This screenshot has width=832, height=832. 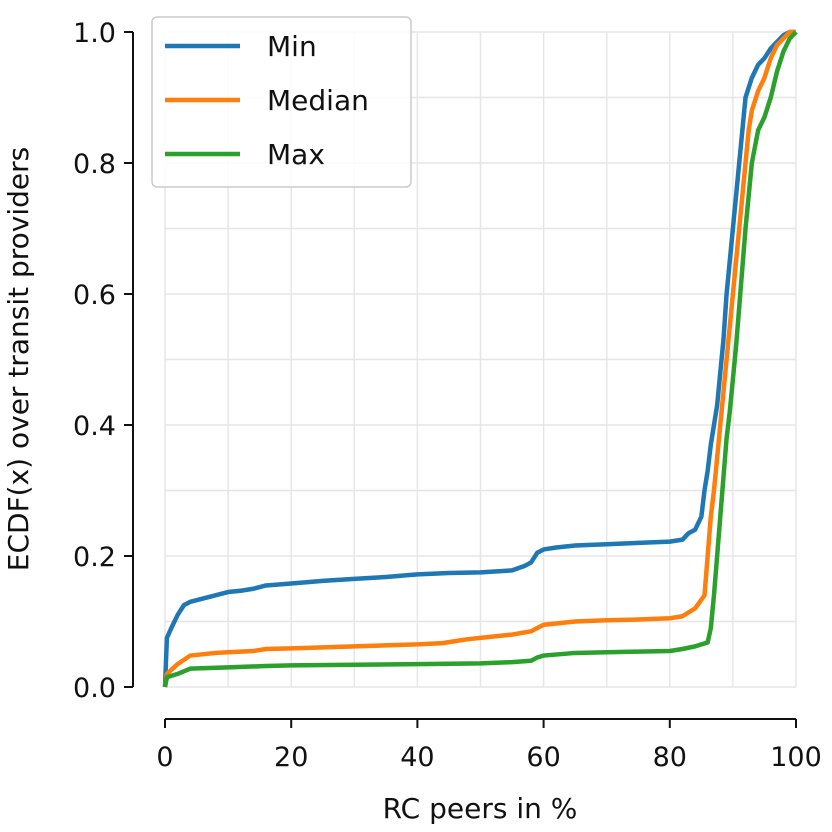 I want to click on y-tick-label: 0.2, so click(x=94, y=557).